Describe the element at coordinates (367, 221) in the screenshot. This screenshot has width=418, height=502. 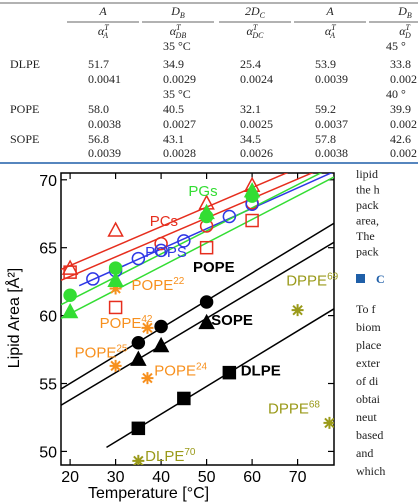
I see `body-line: area,` at that location.